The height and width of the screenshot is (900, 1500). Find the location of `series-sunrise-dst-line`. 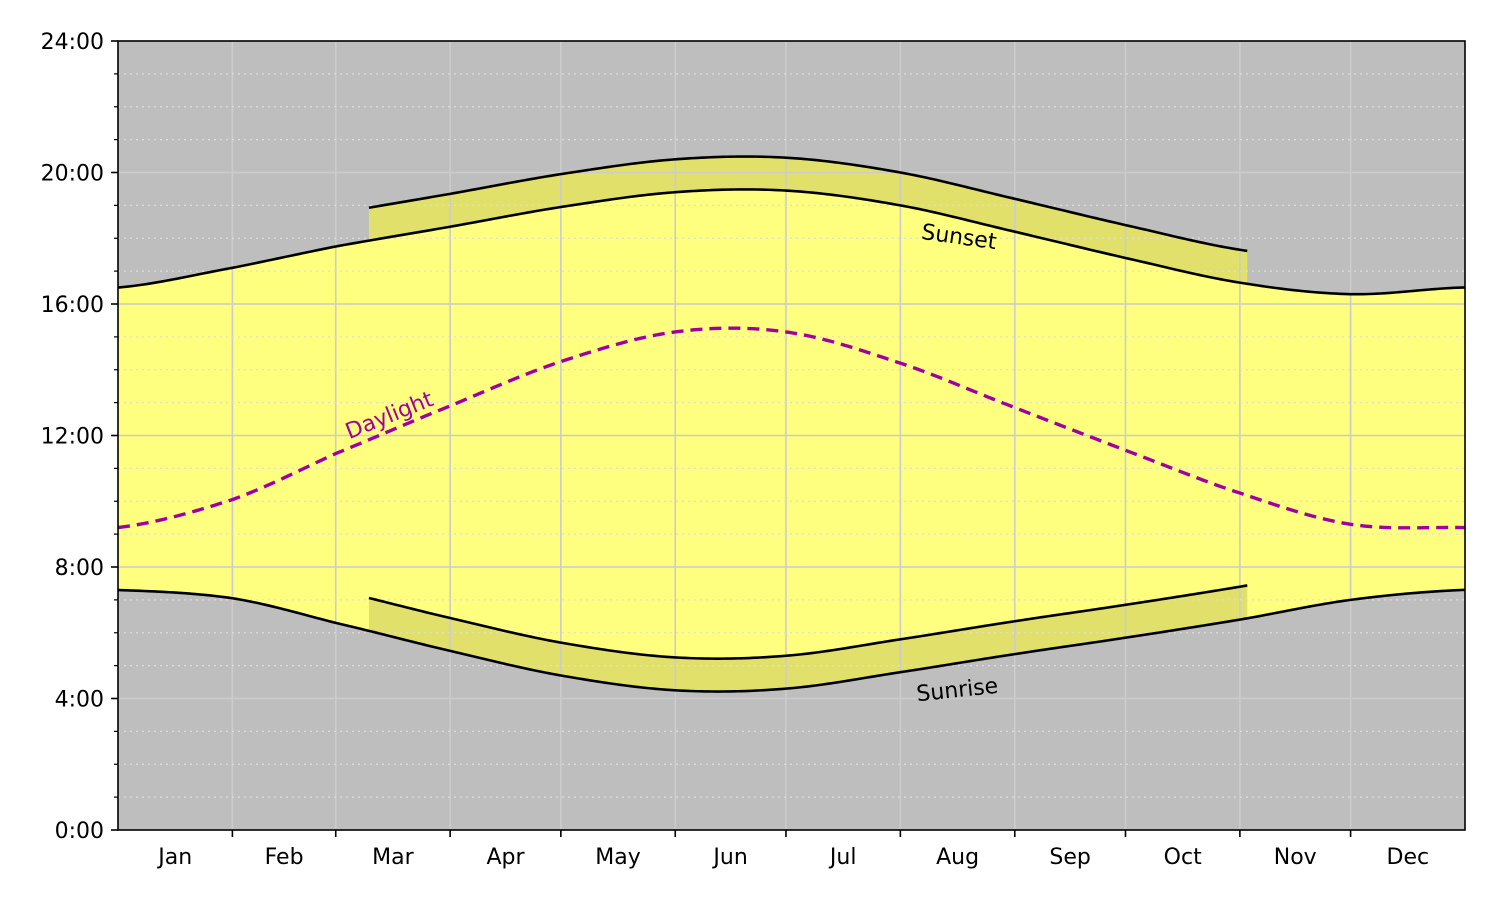

series-sunrise-dst-line is located at coordinates (808, 622).